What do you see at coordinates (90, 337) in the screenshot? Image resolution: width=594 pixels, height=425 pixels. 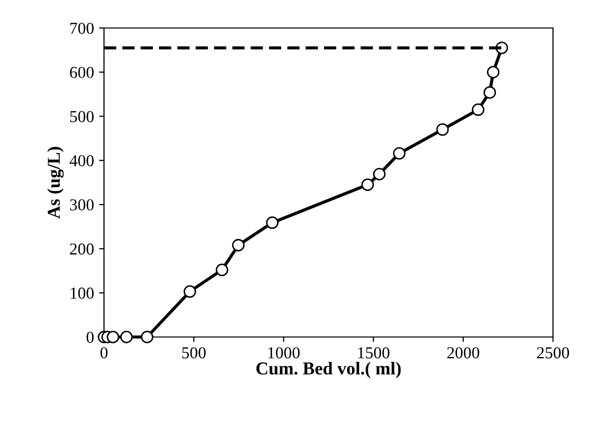 I see `y-tick-label: 0` at bounding box center [90, 337].